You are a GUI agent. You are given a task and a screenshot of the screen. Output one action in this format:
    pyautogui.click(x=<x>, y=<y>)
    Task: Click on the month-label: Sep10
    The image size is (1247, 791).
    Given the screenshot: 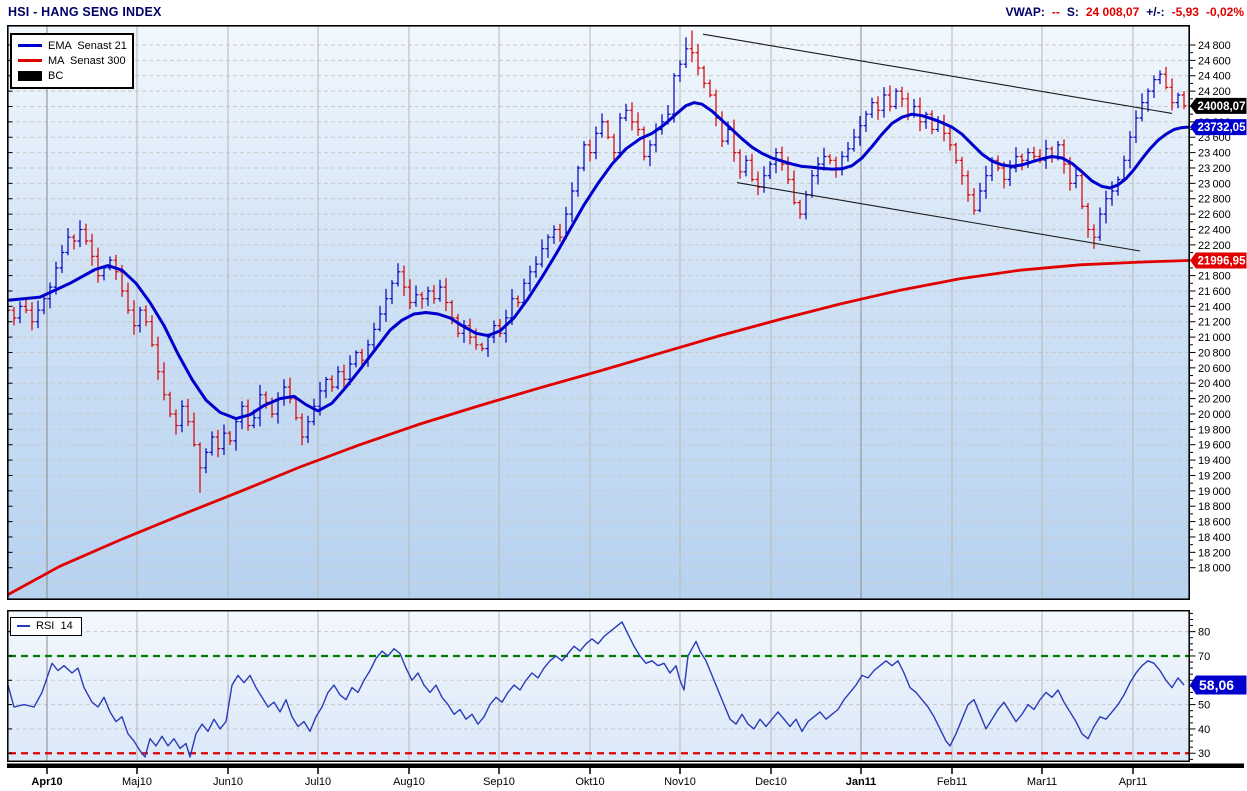 What is the action you would take?
    pyautogui.click(x=499, y=782)
    